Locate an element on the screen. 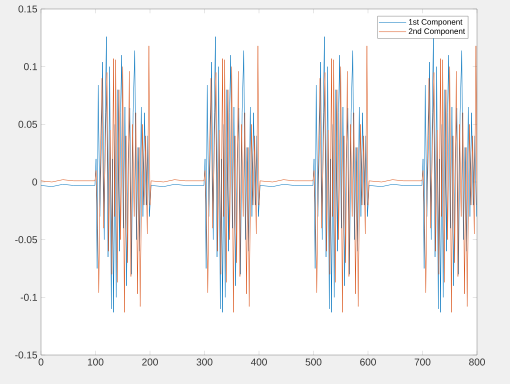 This screenshot has height=384, width=510. x-tick-label: 100 is located at coordinates (96, 362).